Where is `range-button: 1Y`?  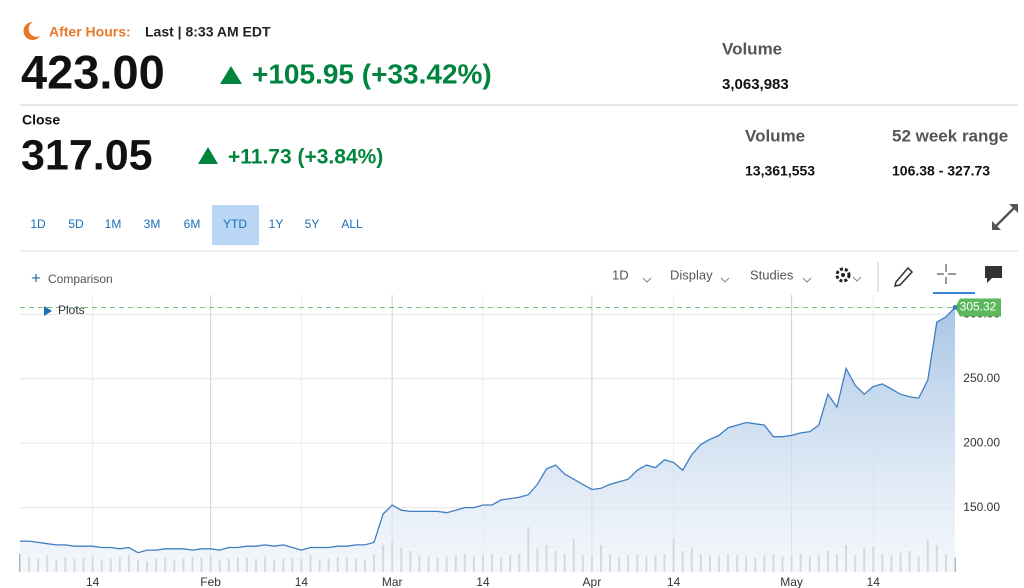 range-button: 1Y is located at coordinates (276, 224).